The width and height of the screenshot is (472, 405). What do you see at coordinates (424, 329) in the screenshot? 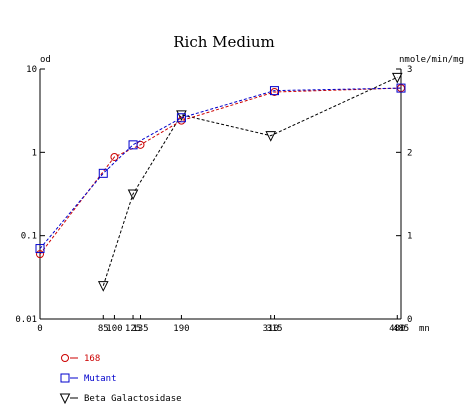
I see `x-axis-label: mn` at bounding box center [424, 329].